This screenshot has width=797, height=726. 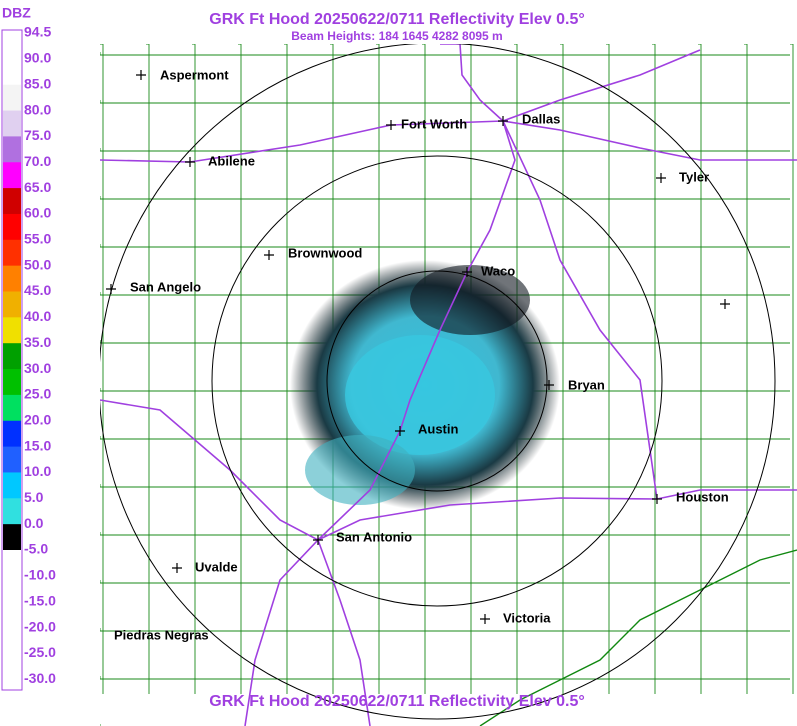 I want to click on scale-label: 10.0, so click(x=37, y=471).